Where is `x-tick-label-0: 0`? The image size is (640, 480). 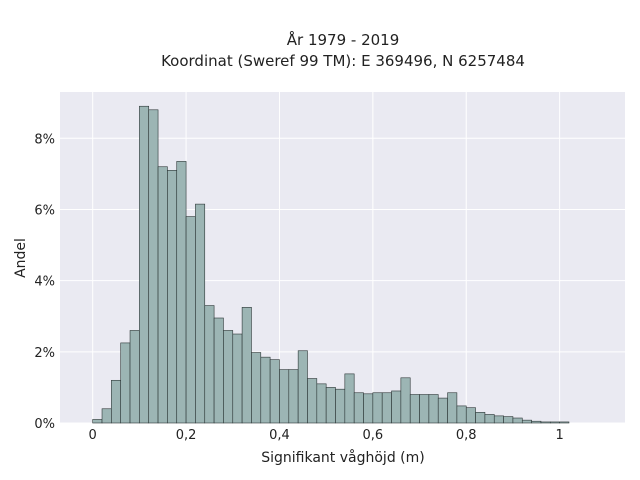 x-tick-label-0: 0 is located at coordinates (93, 435).